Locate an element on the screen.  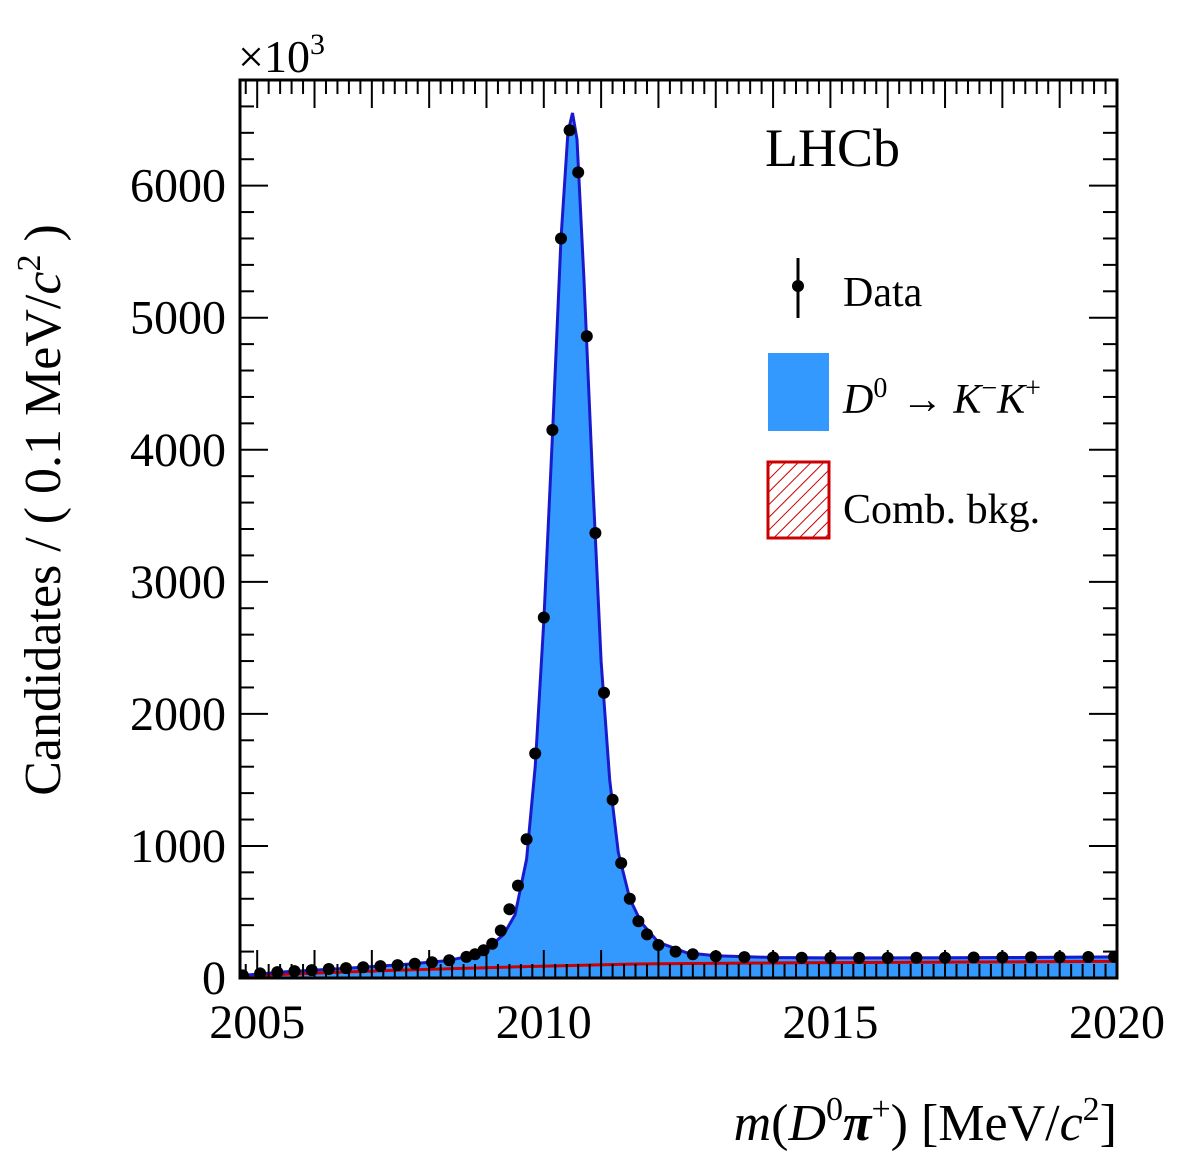
y-tick-label: 6000 is located at coordinates (178, 186).